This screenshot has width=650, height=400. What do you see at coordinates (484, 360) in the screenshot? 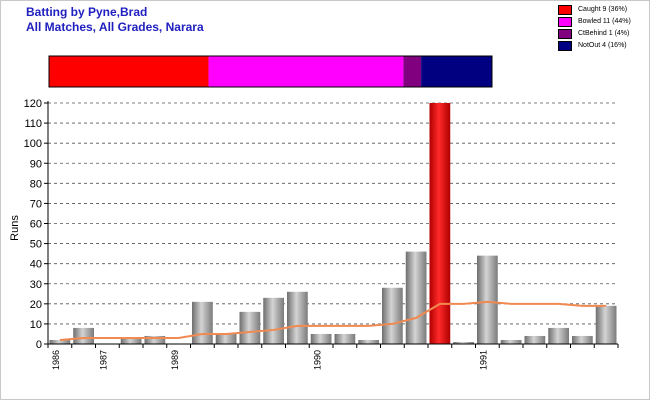
I see `x-tick-label: 1991` at bounding box center [484, 360].